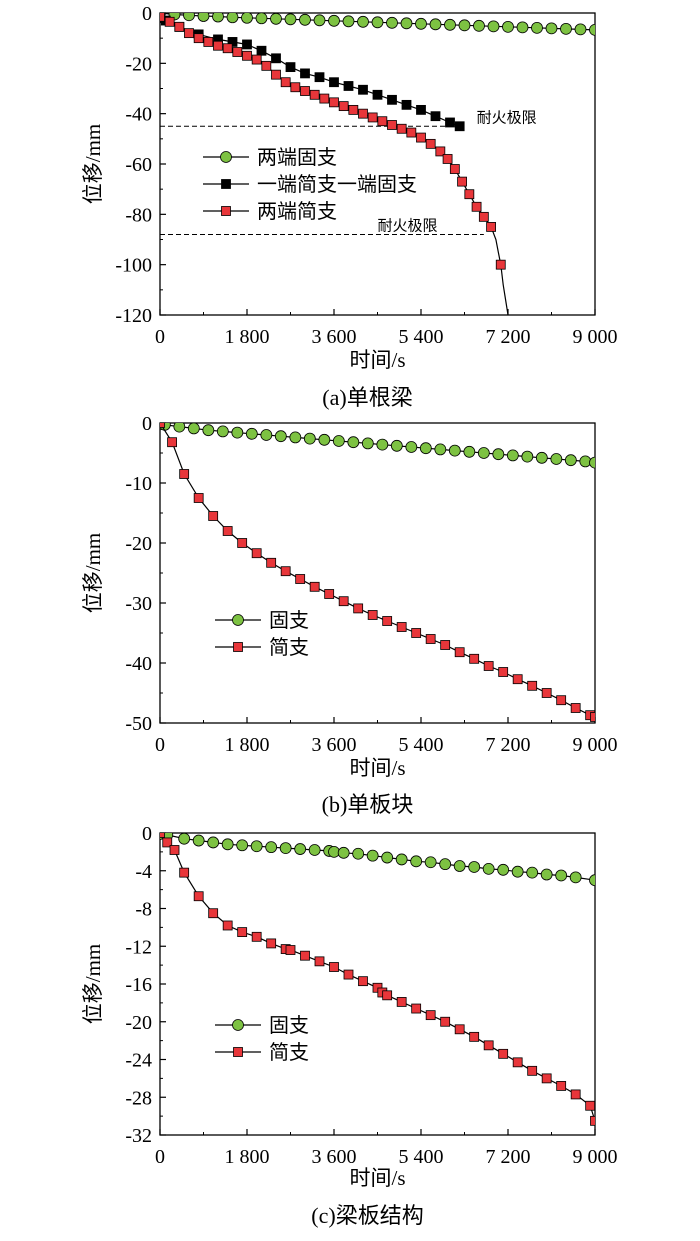 The width and height of the screenshot is (700, 1241). I want to click on y-tick-label: -8, so click(143, 910).